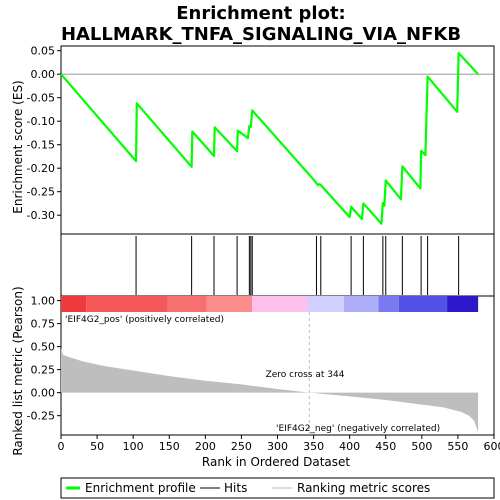 This screenshot has width=500, height=500. I want to click on zero-cross-label: Zero cross at 344, so click(305, 375).